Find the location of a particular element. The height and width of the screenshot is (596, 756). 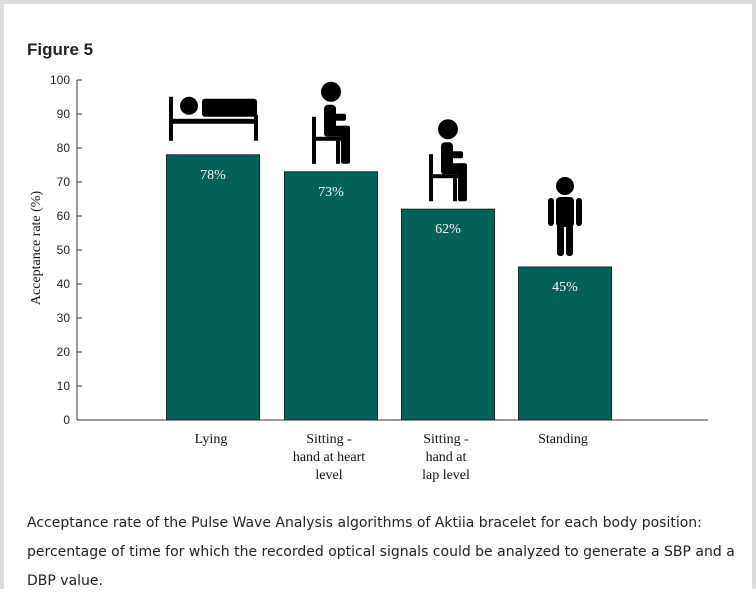

bar-value-label: 45% is located at coordinates (565, 287).